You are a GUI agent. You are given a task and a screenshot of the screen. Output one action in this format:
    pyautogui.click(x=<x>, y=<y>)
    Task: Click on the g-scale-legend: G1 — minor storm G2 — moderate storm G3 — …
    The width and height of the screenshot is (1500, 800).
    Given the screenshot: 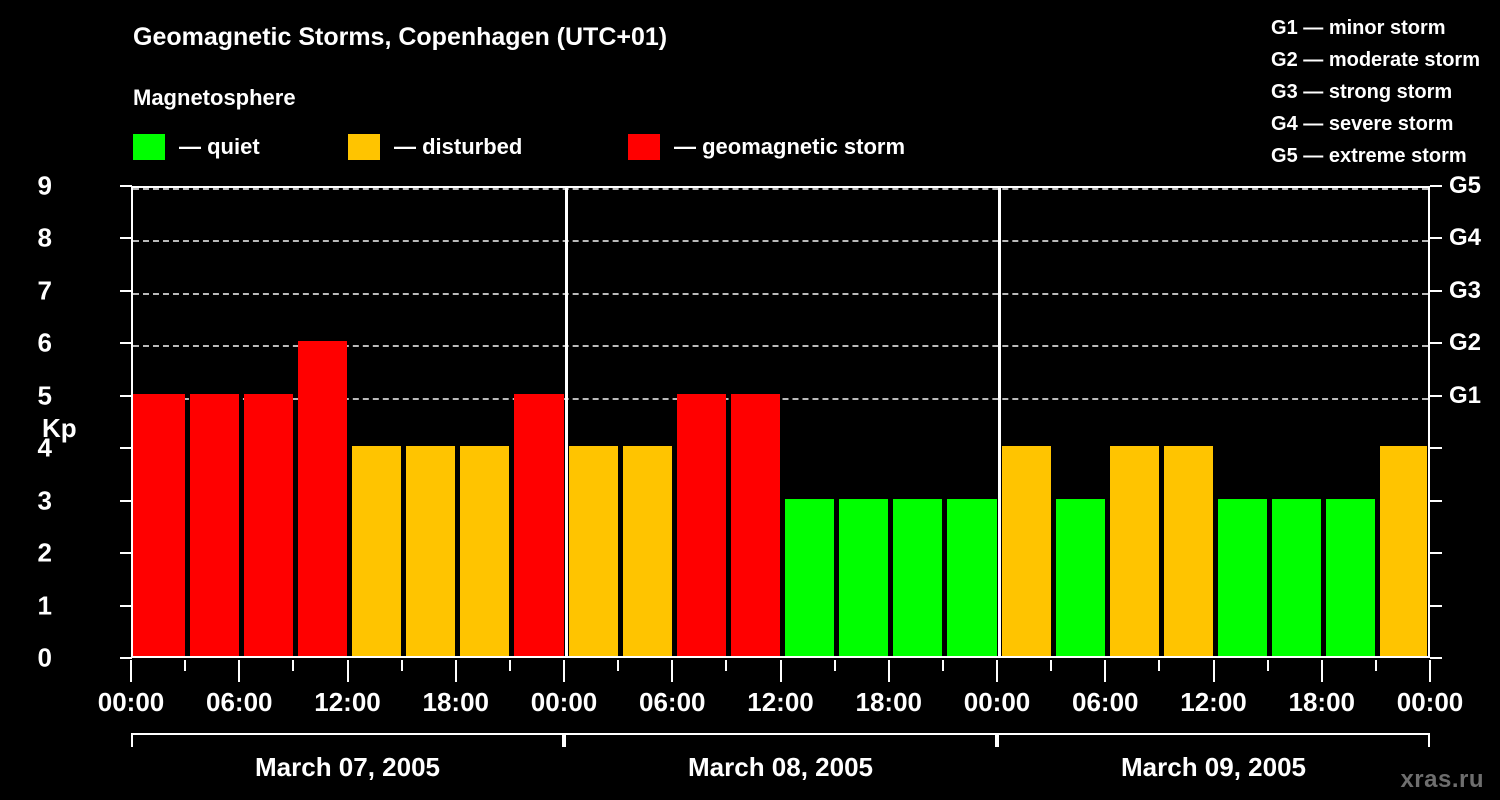 What is the action you would take?
    pyautogui.click(x=1375, y=92)
    